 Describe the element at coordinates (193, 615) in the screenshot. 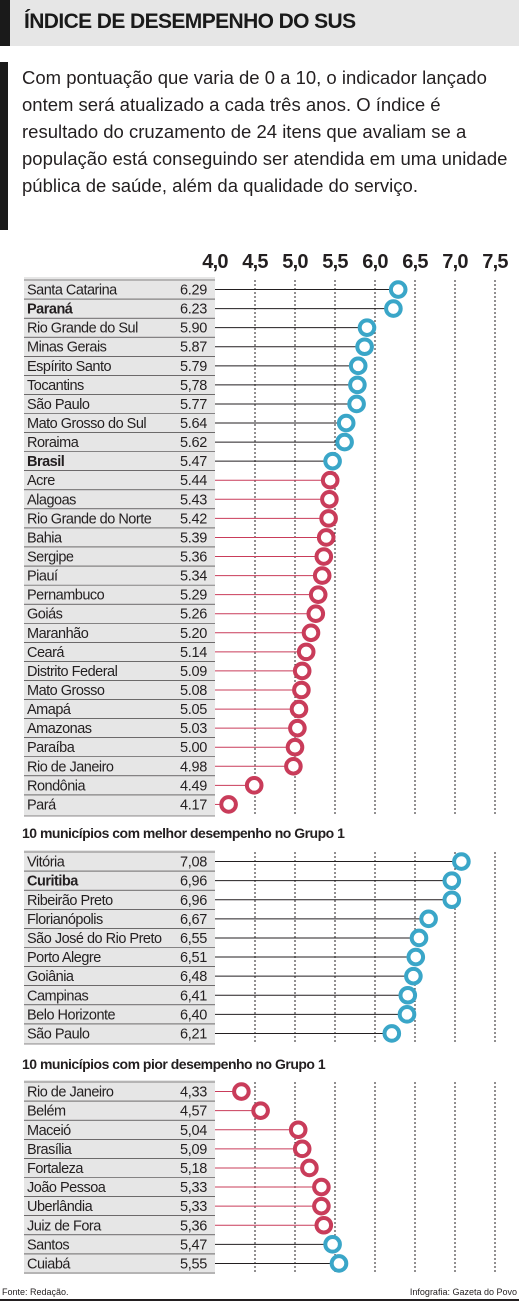

I see `row-value-label: 5.26` at that location.